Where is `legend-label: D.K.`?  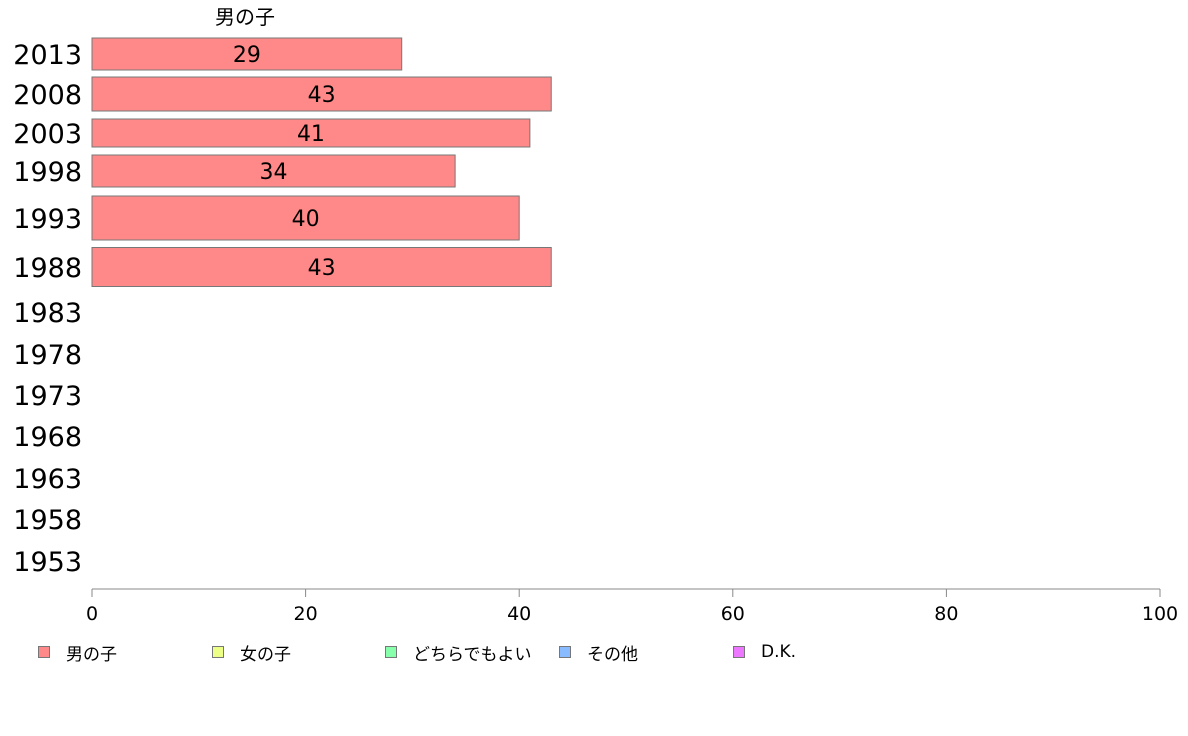 legend-label: D.K. is located at coordinates (779, 652).